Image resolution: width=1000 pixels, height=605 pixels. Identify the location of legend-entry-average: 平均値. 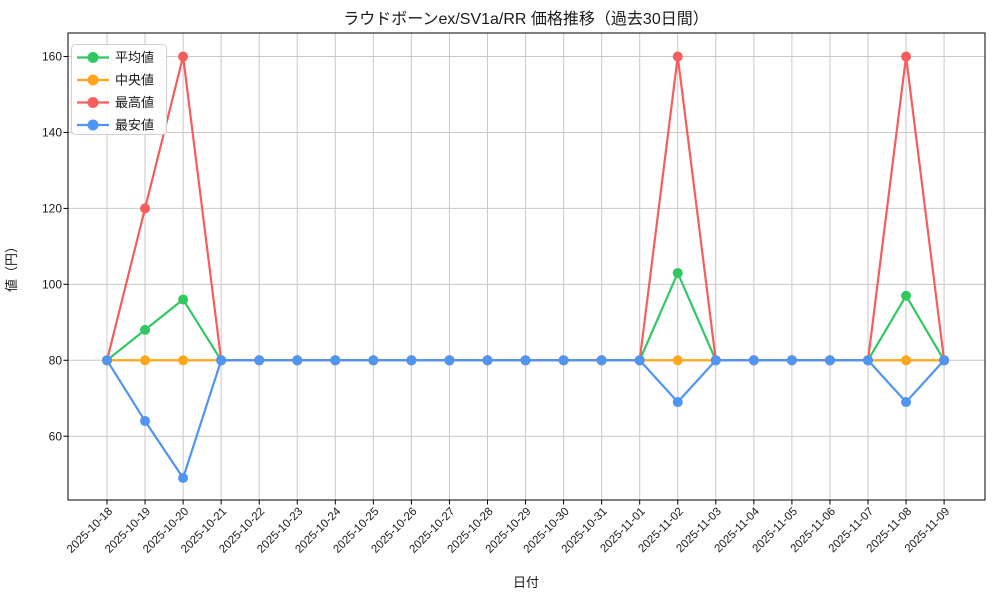
(115, 57).